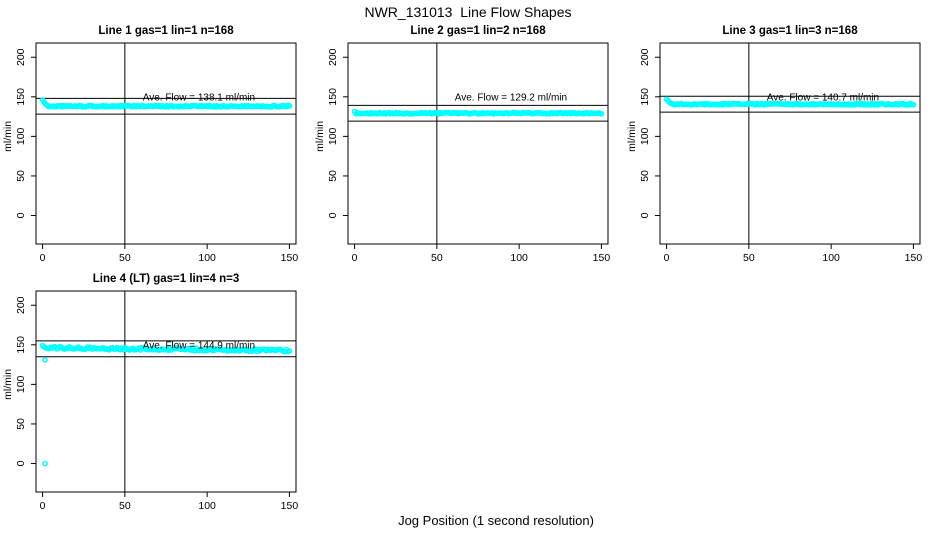 This screenshot has height=540, width=936. Describe the element at coordinates (823, 97) in the screenshot. I see `ave-flow-annotation: Ave. Flow = 140.7 ml/min` at that location.